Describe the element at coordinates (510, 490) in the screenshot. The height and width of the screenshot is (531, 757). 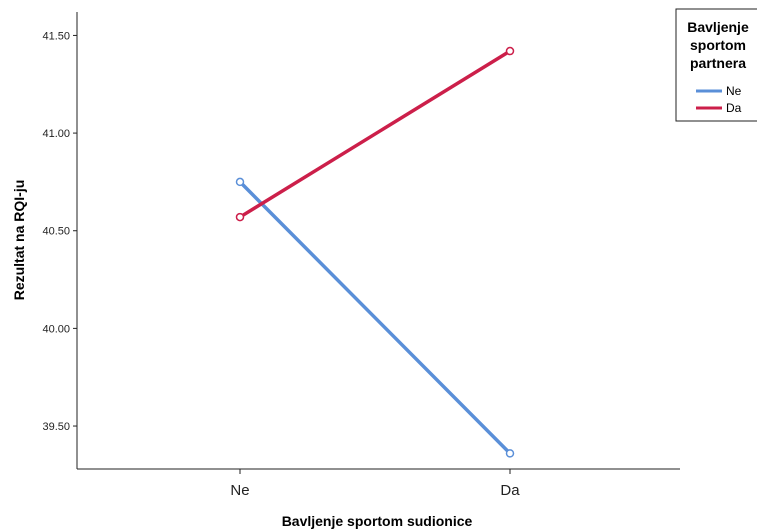
I see `x-tick-label-da: Da` at that location.